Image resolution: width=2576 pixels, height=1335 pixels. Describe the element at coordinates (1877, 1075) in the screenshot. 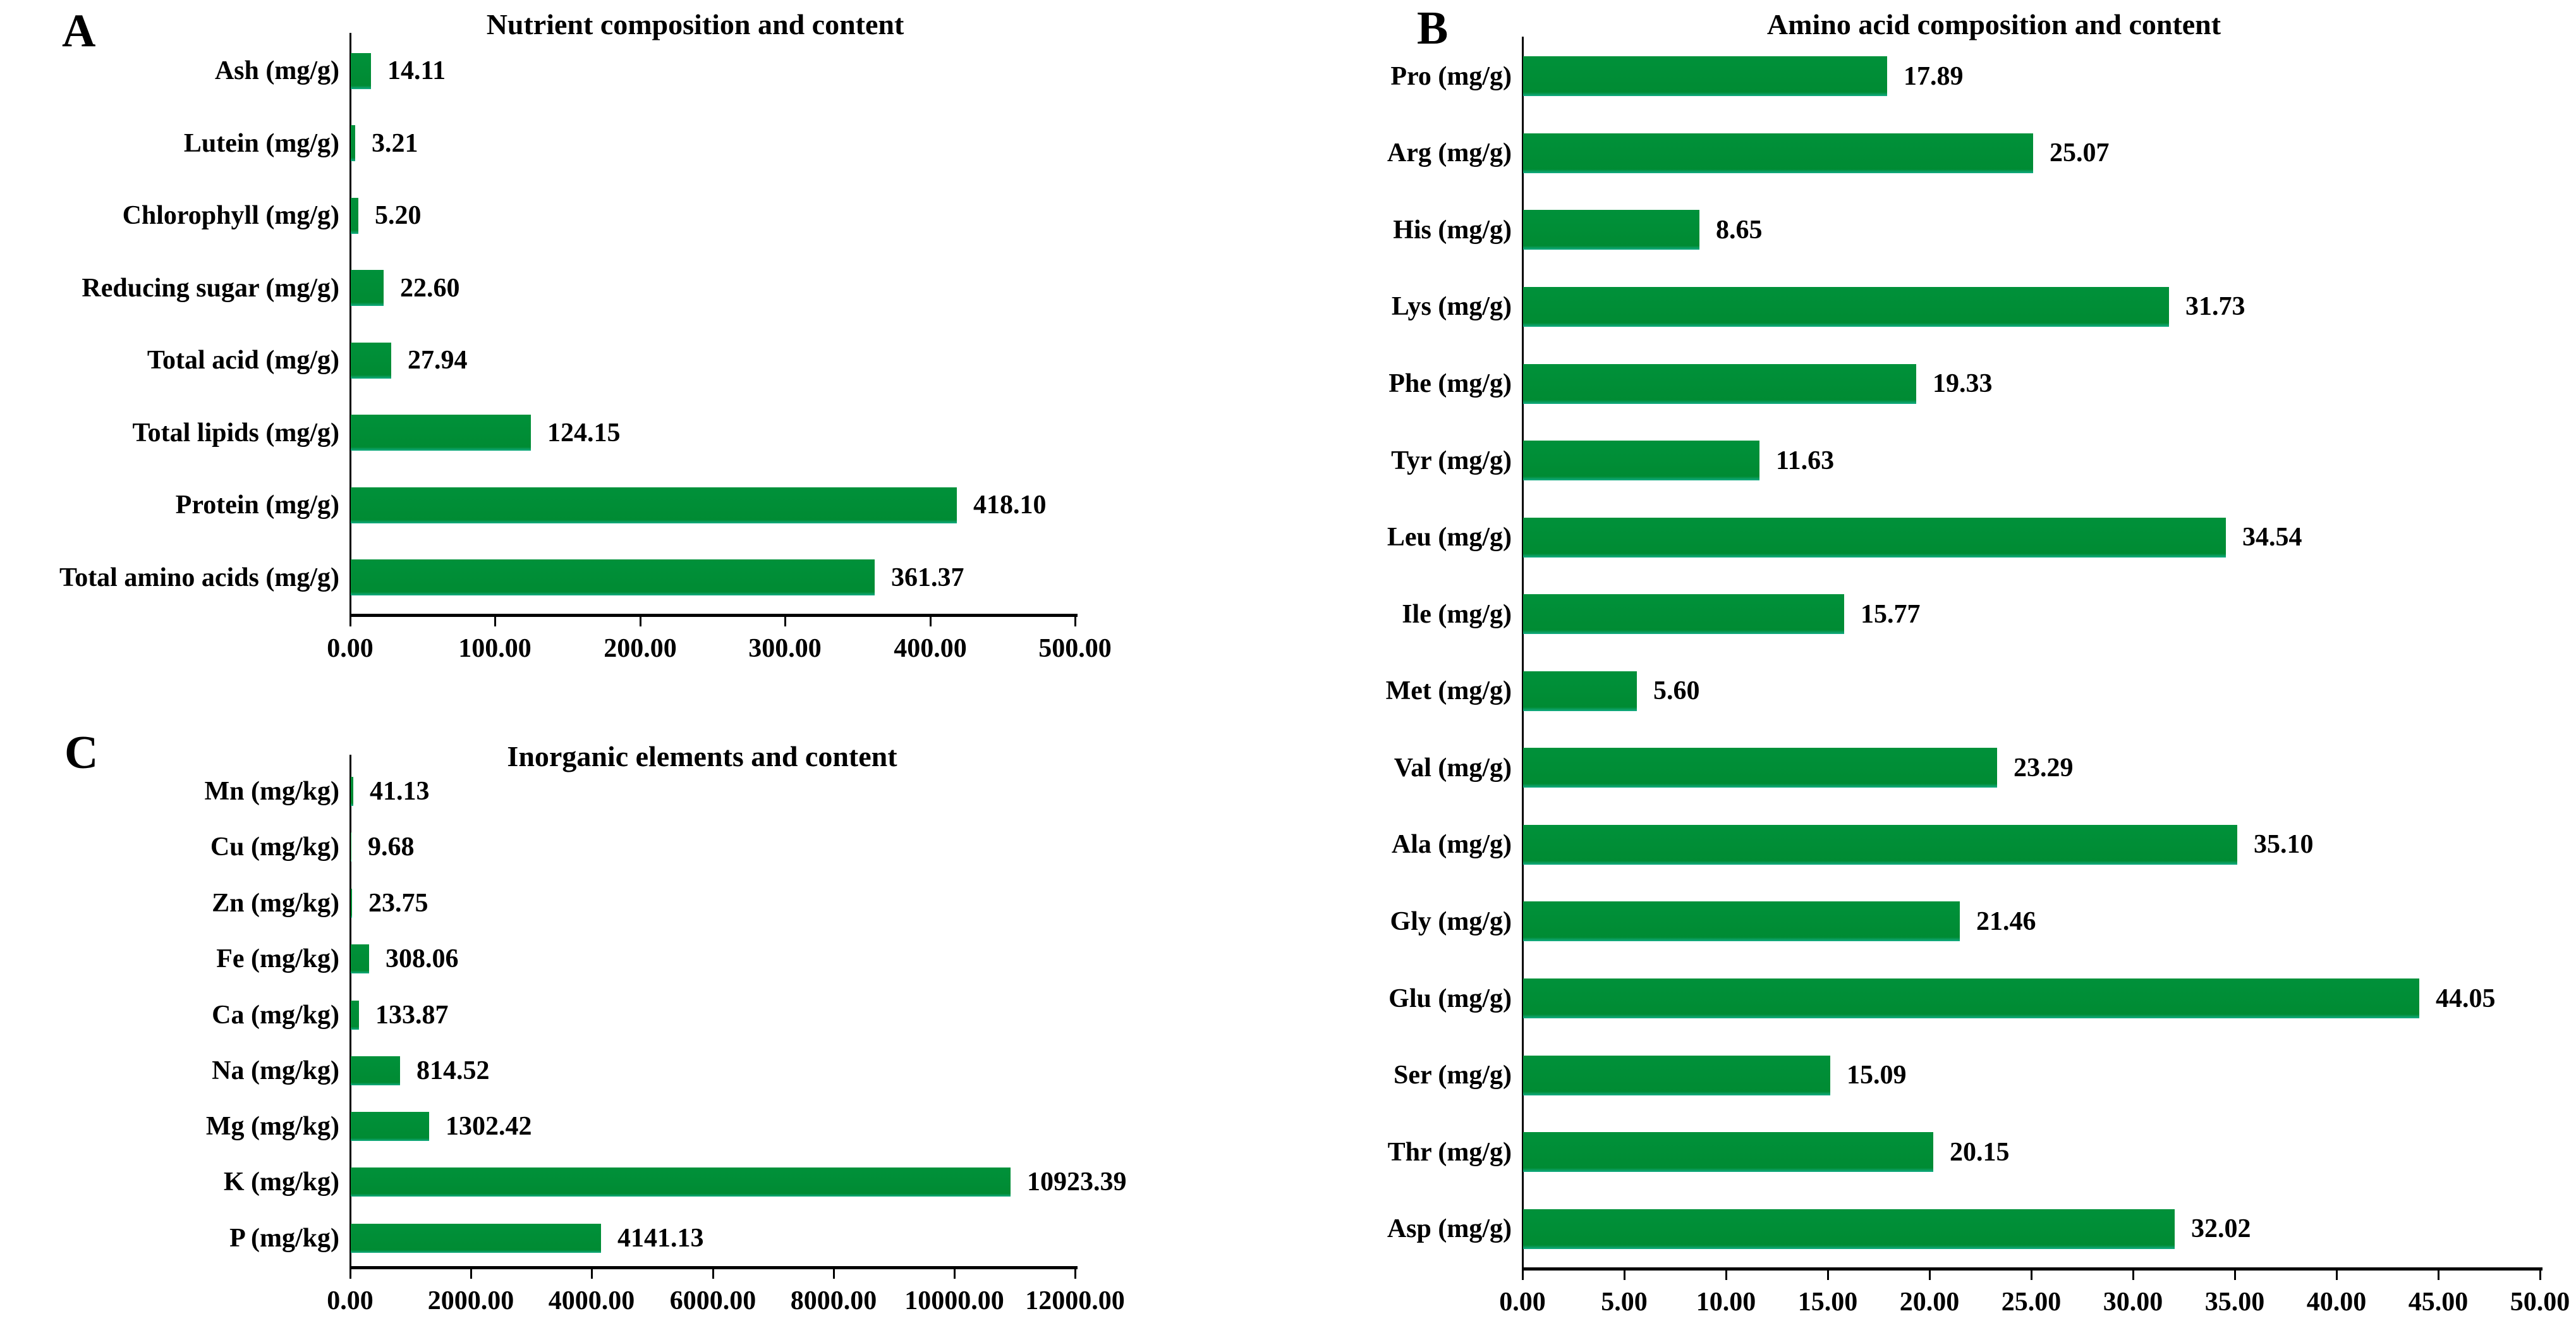

I see `value-label: 15.09` at that location.